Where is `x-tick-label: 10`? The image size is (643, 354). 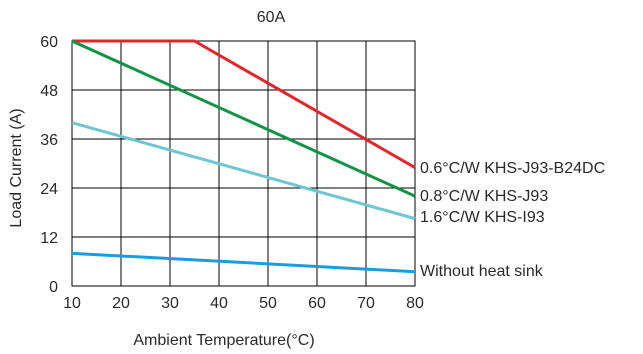 x-tick-label: 10 is located at coordinates (72, 303).